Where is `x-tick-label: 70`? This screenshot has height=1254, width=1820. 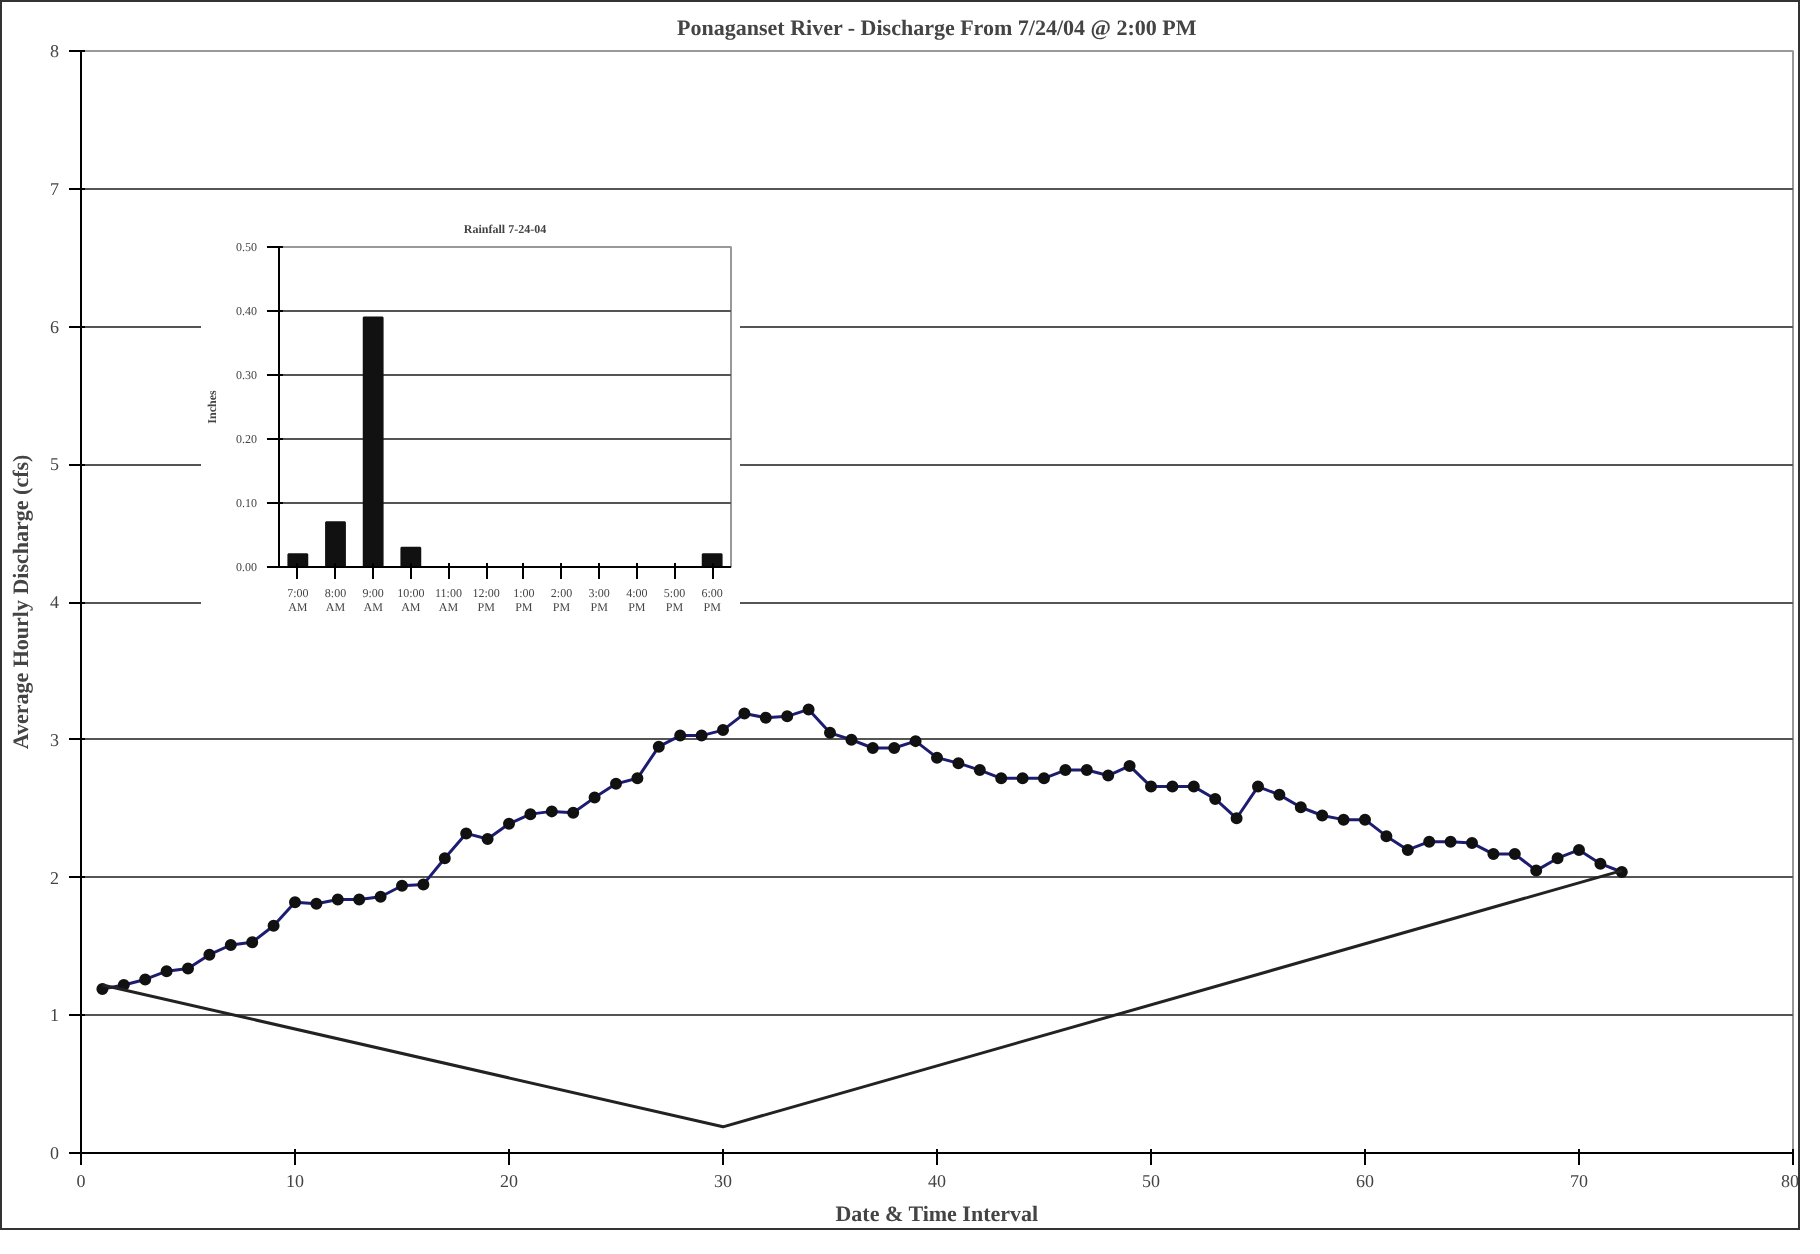
x-tick-label: 70 is located at coordinates (1579, 1181).